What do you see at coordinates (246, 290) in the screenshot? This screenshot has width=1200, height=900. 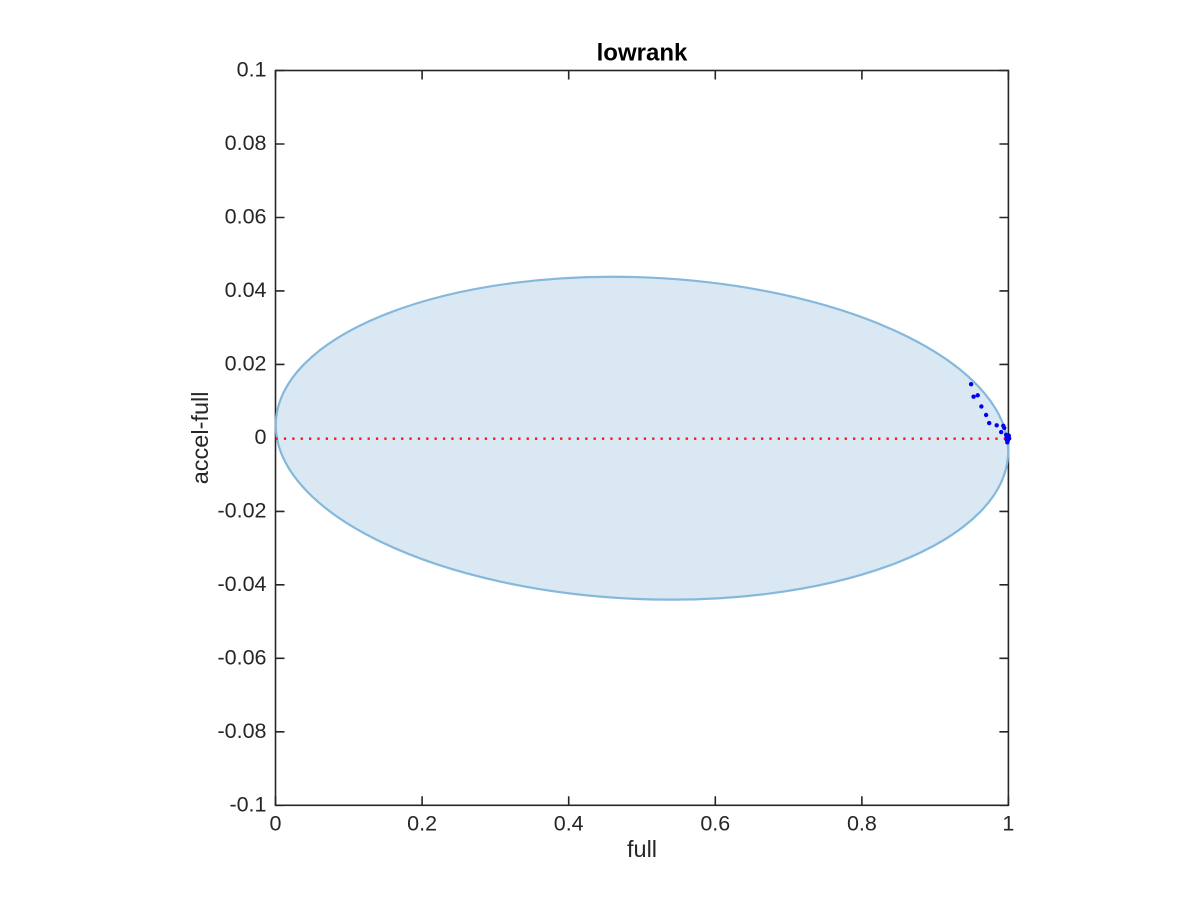 I see `svg-text: 0.04` at bounding box center [246, 290].